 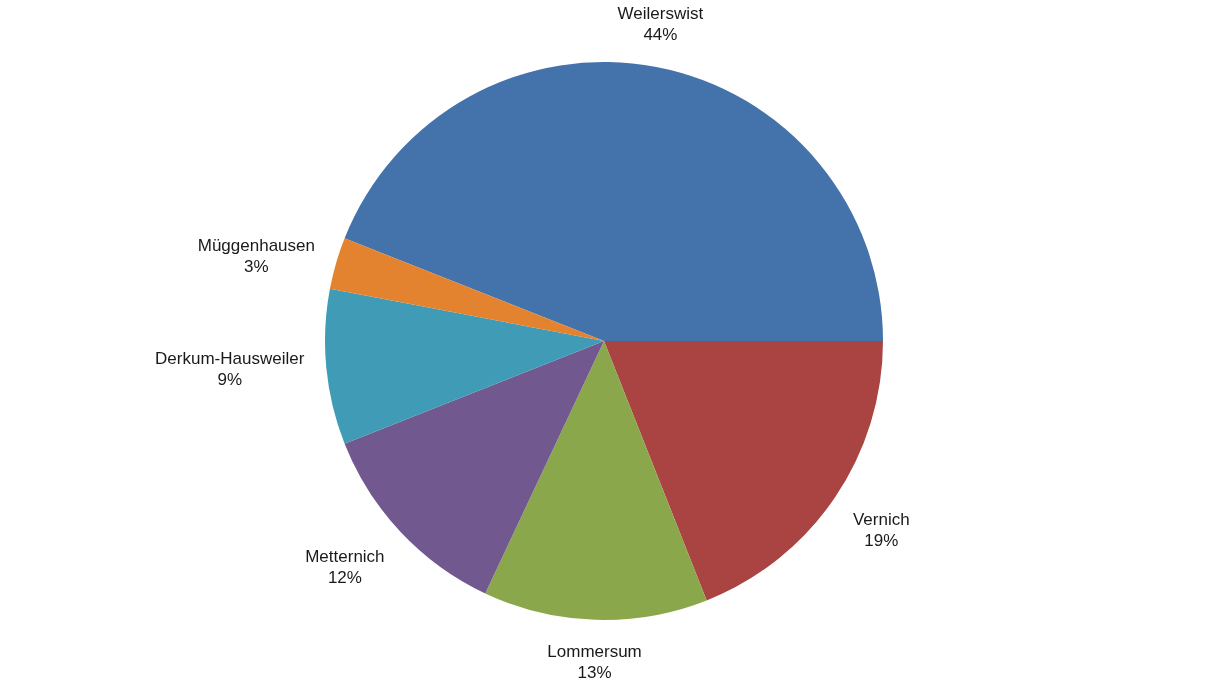 What do you see at coordinates (881, 520) in the screenshot?
I see `slice-label: Vernich` at bounding box center [881, 520].